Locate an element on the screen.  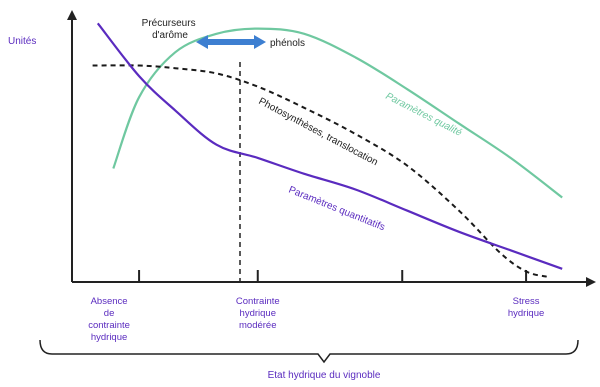
photo-curve-label: Photosynthèses, translocation is located at coordinates (318, 132).